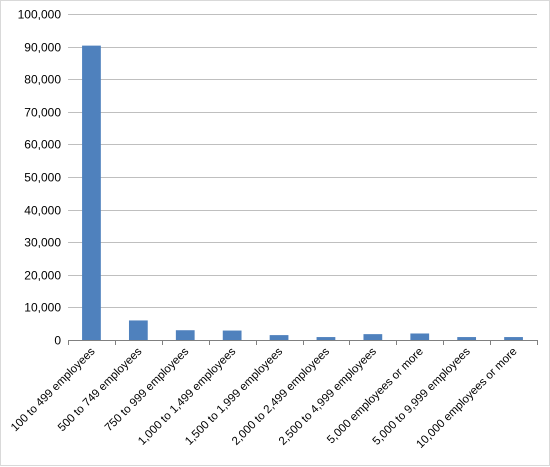 Image resolution: width=550 pixels, height=467 pixels. I want to click on y-tick-label: 0, so click(57, 341).